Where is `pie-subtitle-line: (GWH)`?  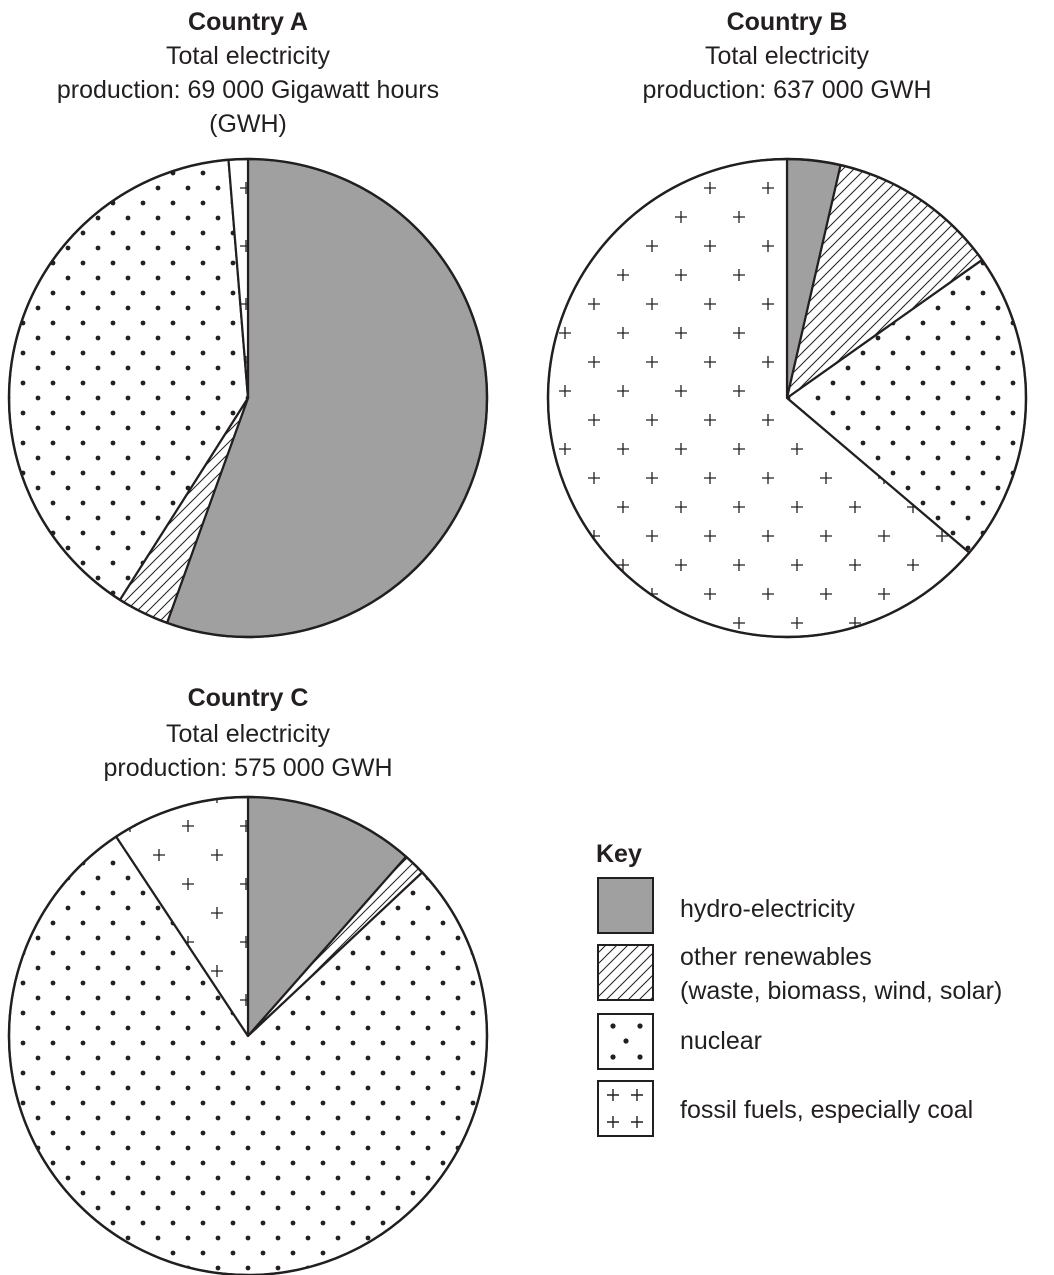 pie-subtitle-line: (GWH) is located at coordinates (248, 124).